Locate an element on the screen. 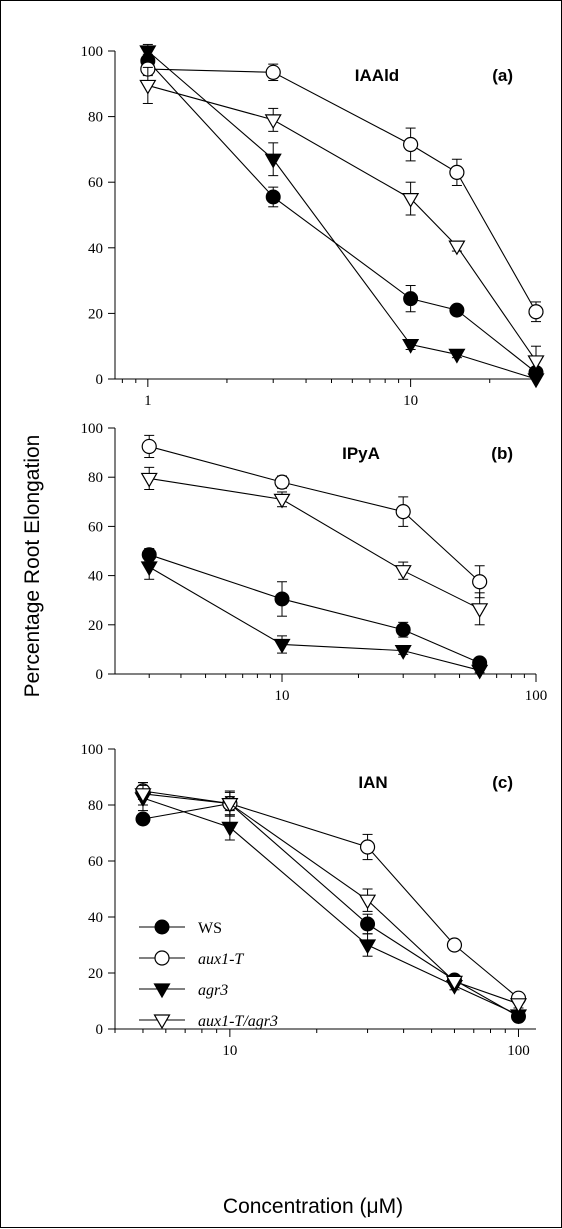 The height and width of the screenshot is (1229, 562). legend-entry: aux1-T is located at coordinates (191, 959).